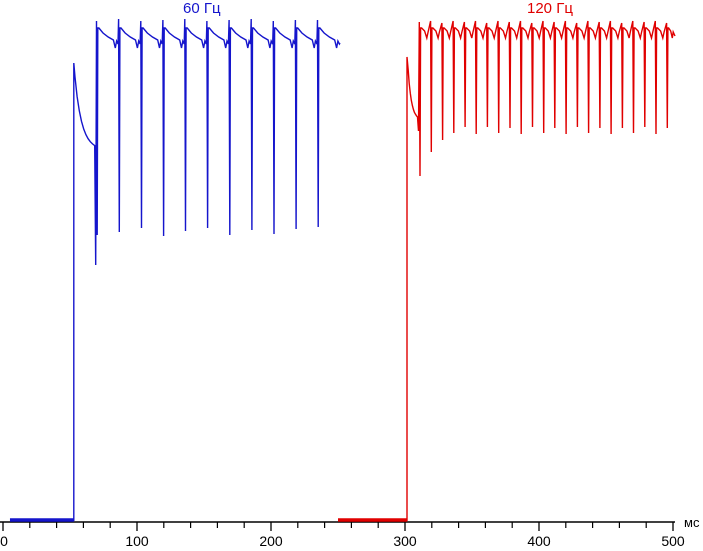  I want to click on series-title-120hz: 120 Гц, so click(550, 8).